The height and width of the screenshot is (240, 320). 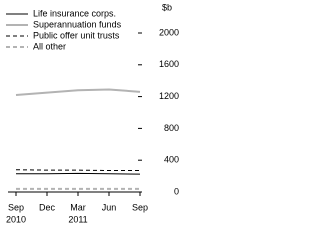 I want to click on y-tick-label: 0, so click(x=176, y=191).